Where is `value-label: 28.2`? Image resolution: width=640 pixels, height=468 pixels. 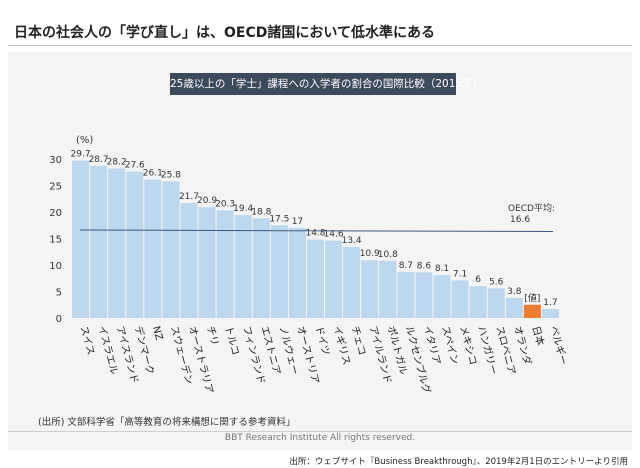
value-label: 28.2 is located at coordinates (117, 163).